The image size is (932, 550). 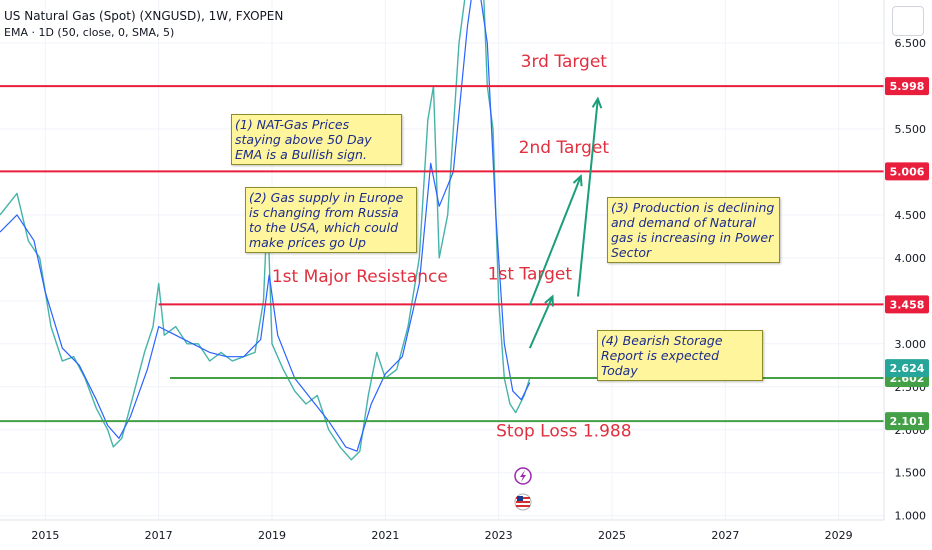 I want to click on x-tick-label: 2023, so click(x=499, y=535).